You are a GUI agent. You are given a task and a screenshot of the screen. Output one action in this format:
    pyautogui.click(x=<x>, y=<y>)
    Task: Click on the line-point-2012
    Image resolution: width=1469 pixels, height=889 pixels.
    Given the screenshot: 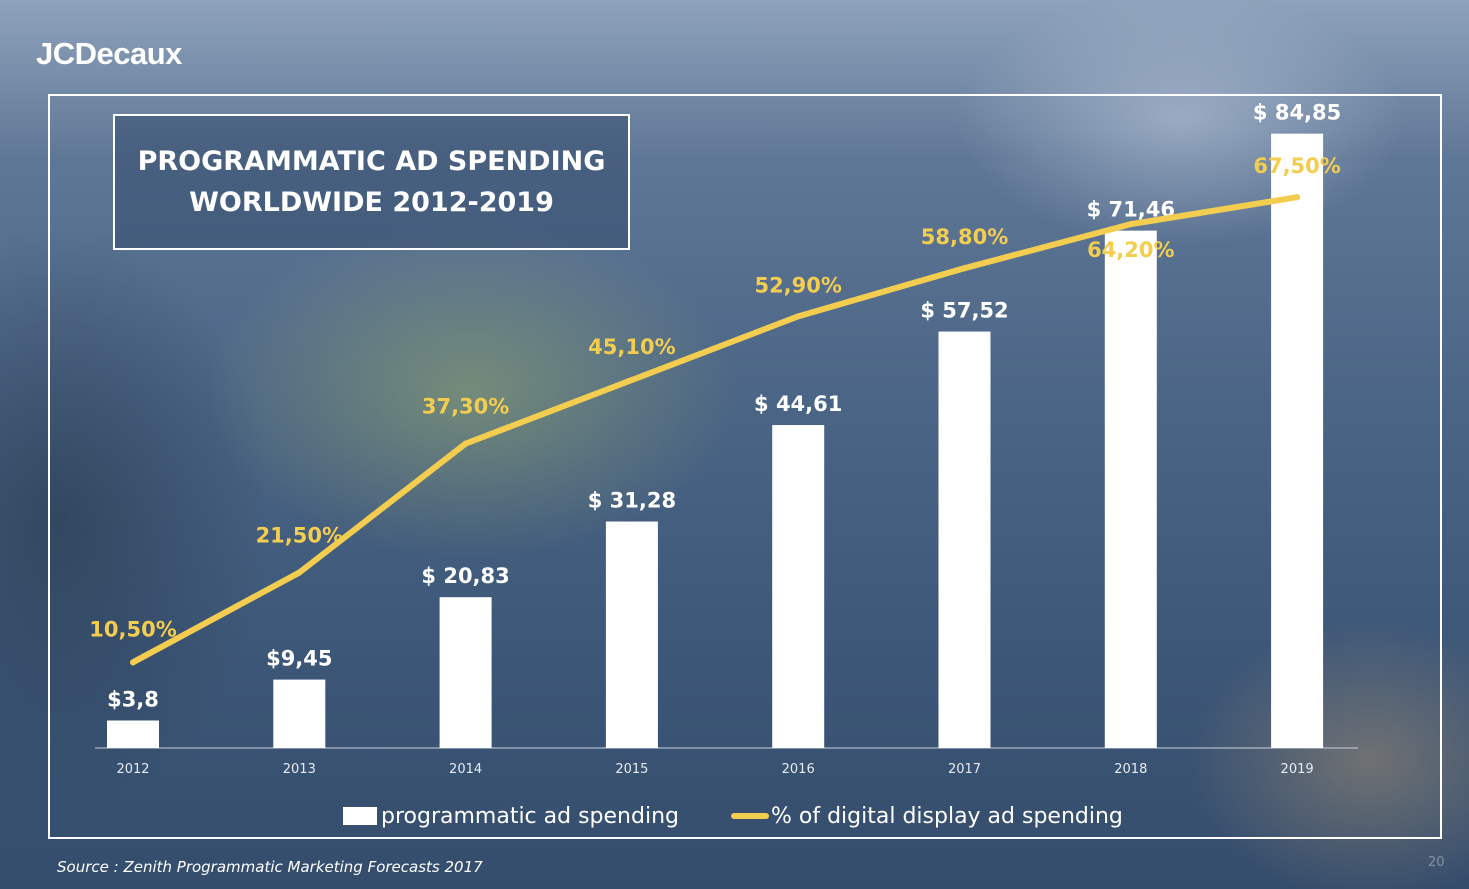 What is the action you would take?
    pyautogui.click(x=133, y=662)
    